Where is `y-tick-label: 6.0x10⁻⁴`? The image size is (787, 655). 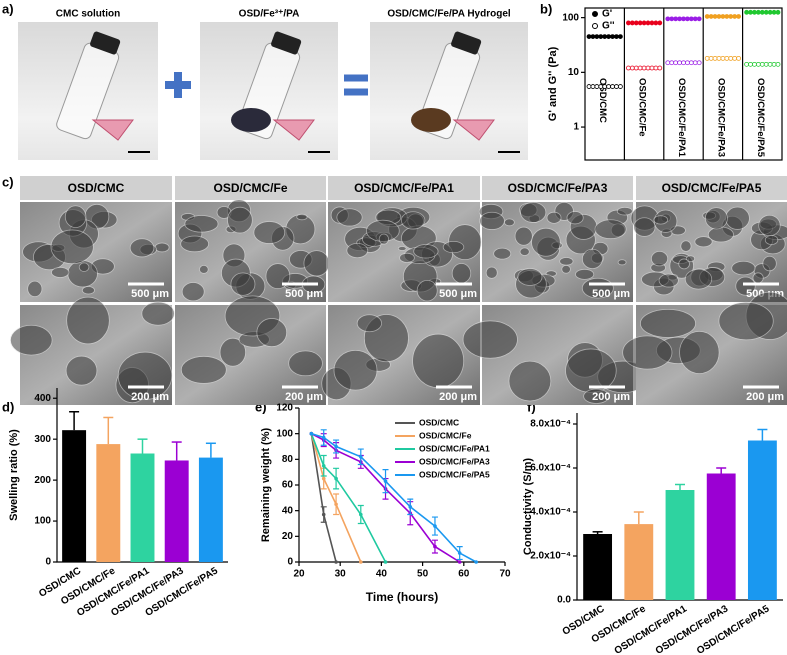
y-tick-label: 6.0x10⁻⁴ is located at coordinates (550, 468).